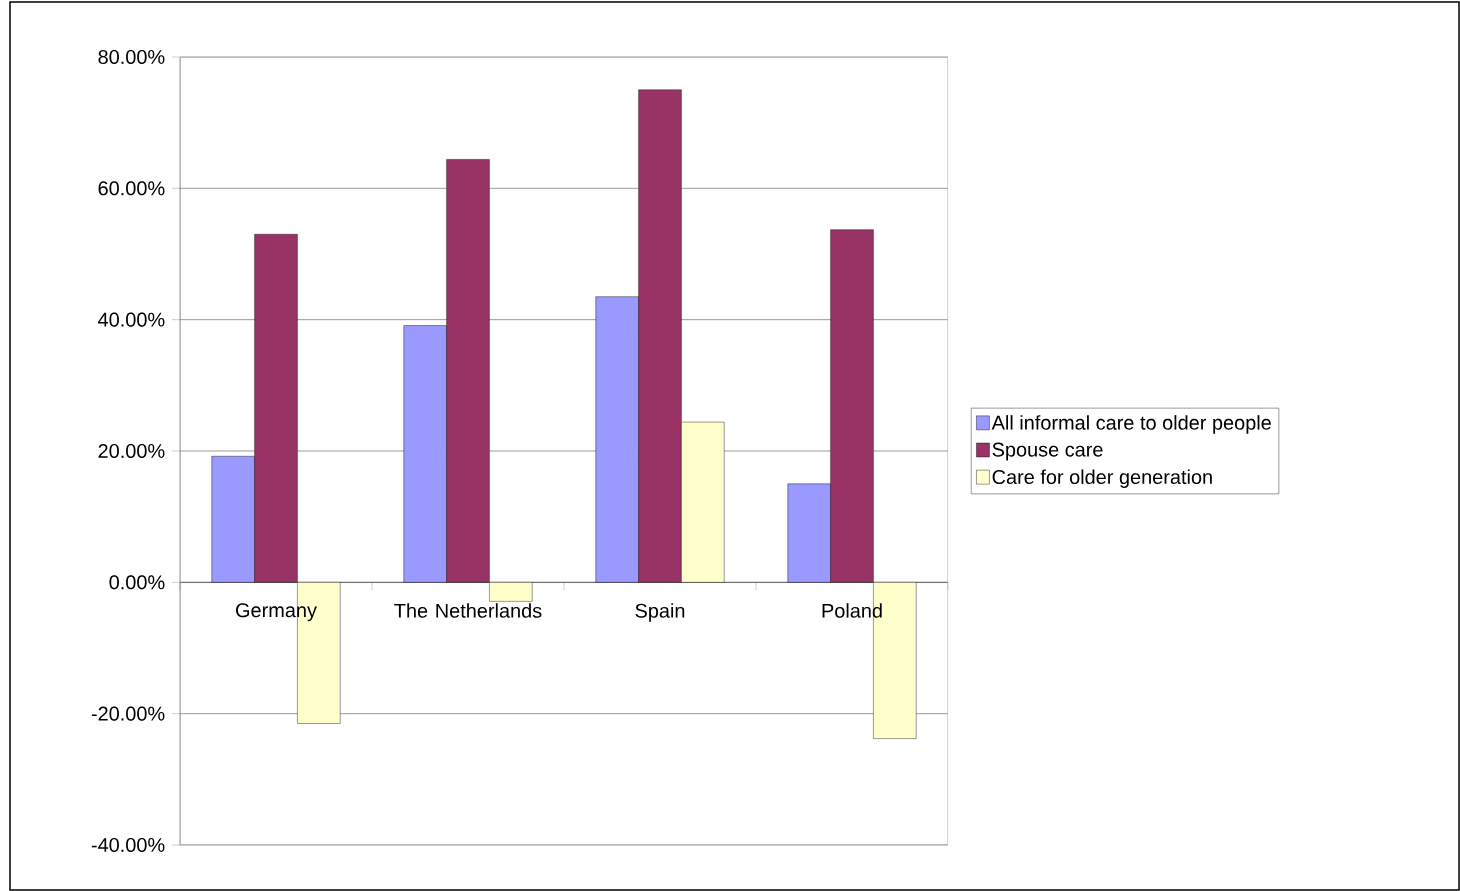 The image size is (1460, 891). What do you see at coordinates (131, 188) in the screenshot?
I see `y-tick-label: 60.00%` at bounding box center [131, 188].